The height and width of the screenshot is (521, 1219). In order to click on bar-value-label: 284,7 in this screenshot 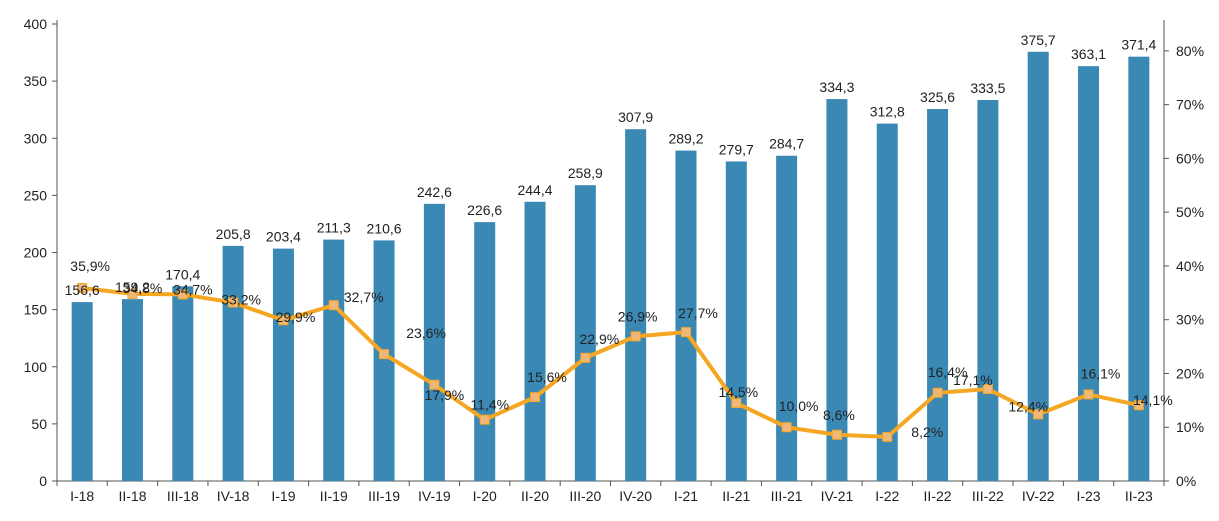, I will do `click(786, 144)`.